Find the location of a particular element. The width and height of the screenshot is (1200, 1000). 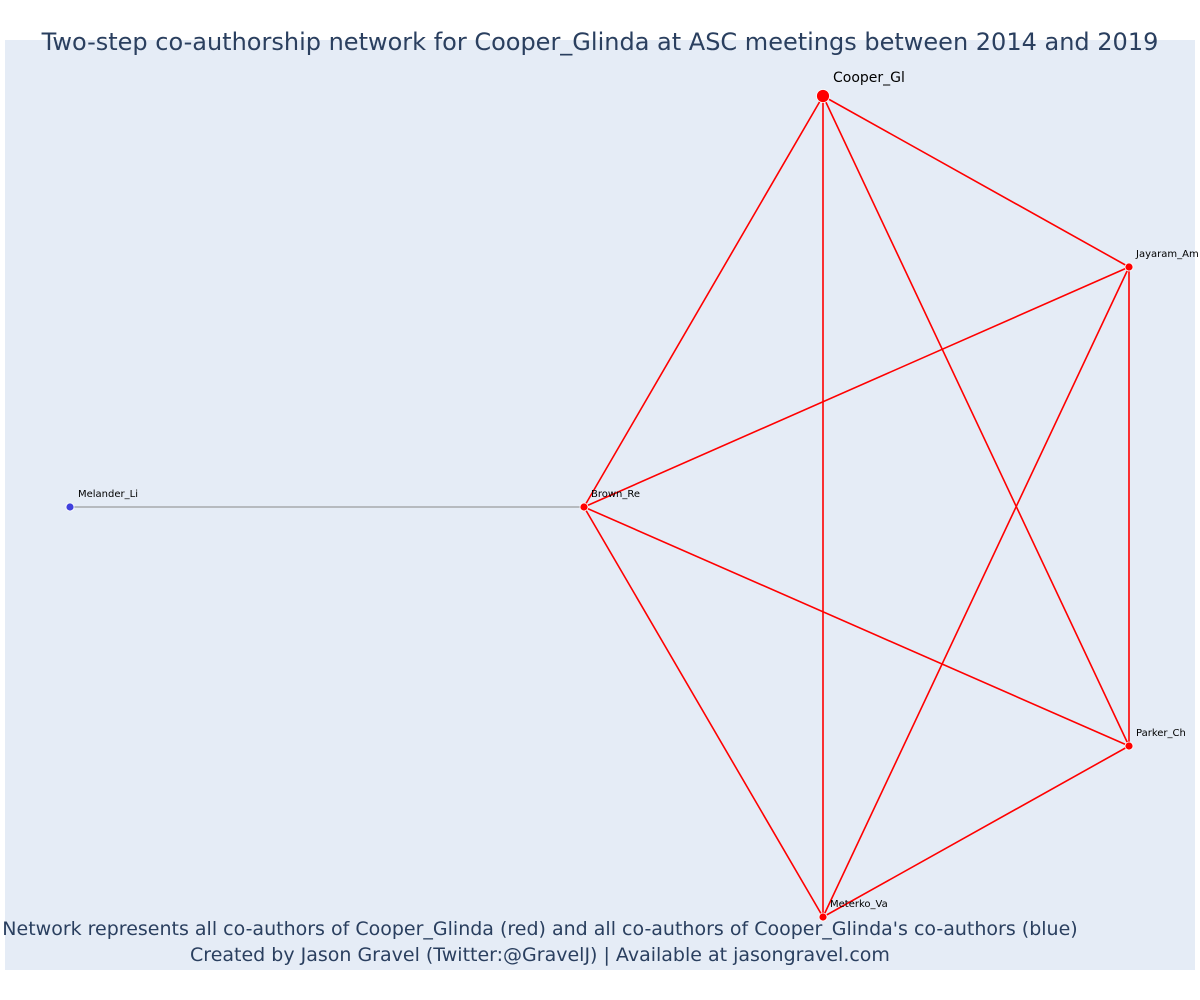

node-Jayaram_Am is located at coordinates (1129, 267).